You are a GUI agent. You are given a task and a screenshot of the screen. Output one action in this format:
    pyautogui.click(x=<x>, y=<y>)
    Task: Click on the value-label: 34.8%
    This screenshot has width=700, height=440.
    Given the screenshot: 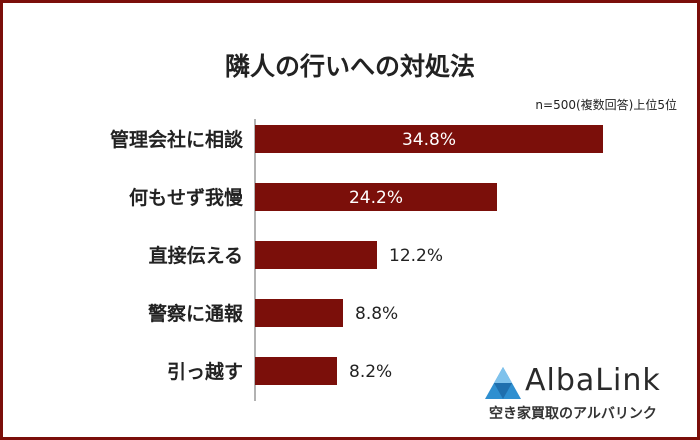 What is the action you would take?
    pyautogui.click(x=429, y=140)
    